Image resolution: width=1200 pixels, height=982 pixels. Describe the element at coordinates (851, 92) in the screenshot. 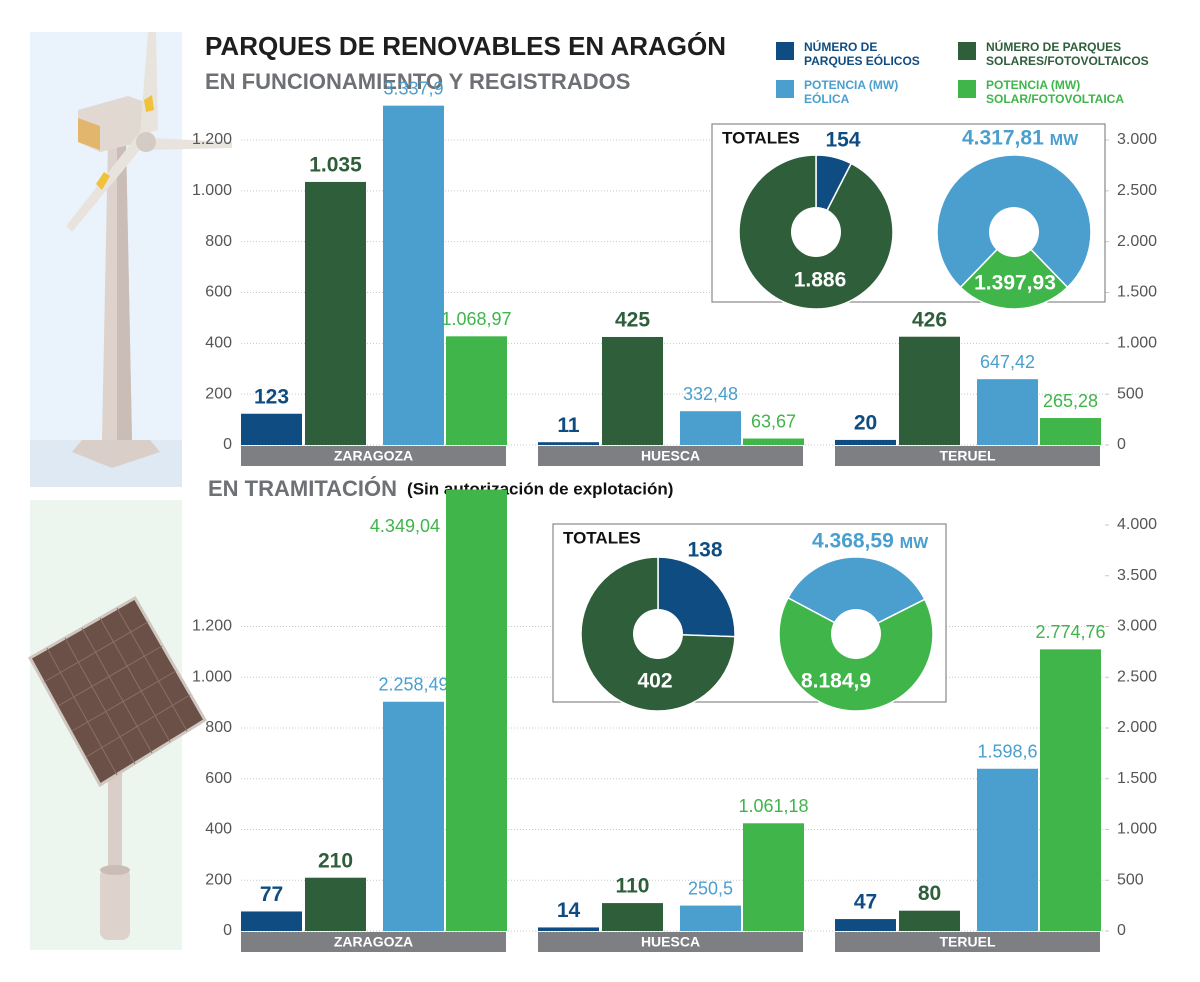

I see `legend-label: POTENCIA (MW) EÓLICA` at that location.